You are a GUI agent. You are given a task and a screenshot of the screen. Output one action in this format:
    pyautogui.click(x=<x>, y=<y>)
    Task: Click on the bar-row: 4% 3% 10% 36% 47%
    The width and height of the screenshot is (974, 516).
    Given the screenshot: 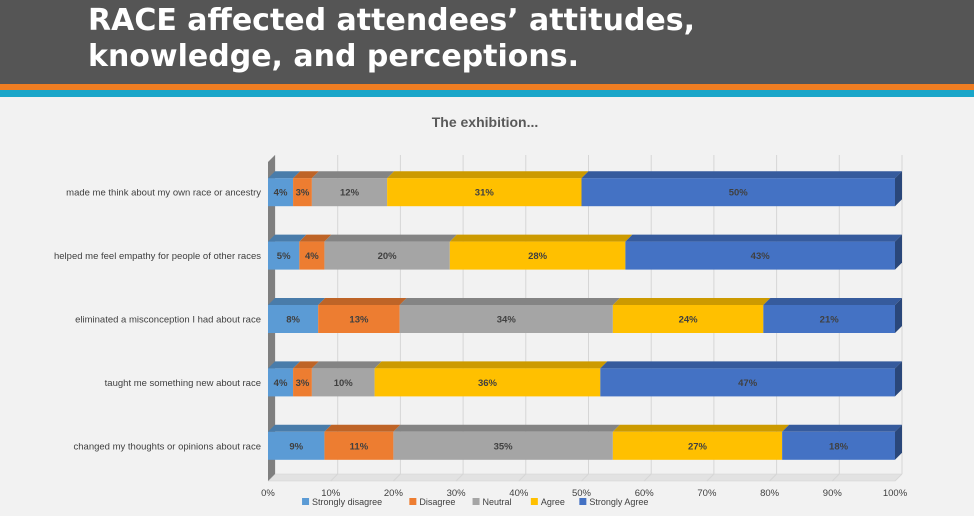 What is the action you would take?
    pyautogui.click(x=585, y=379)
    